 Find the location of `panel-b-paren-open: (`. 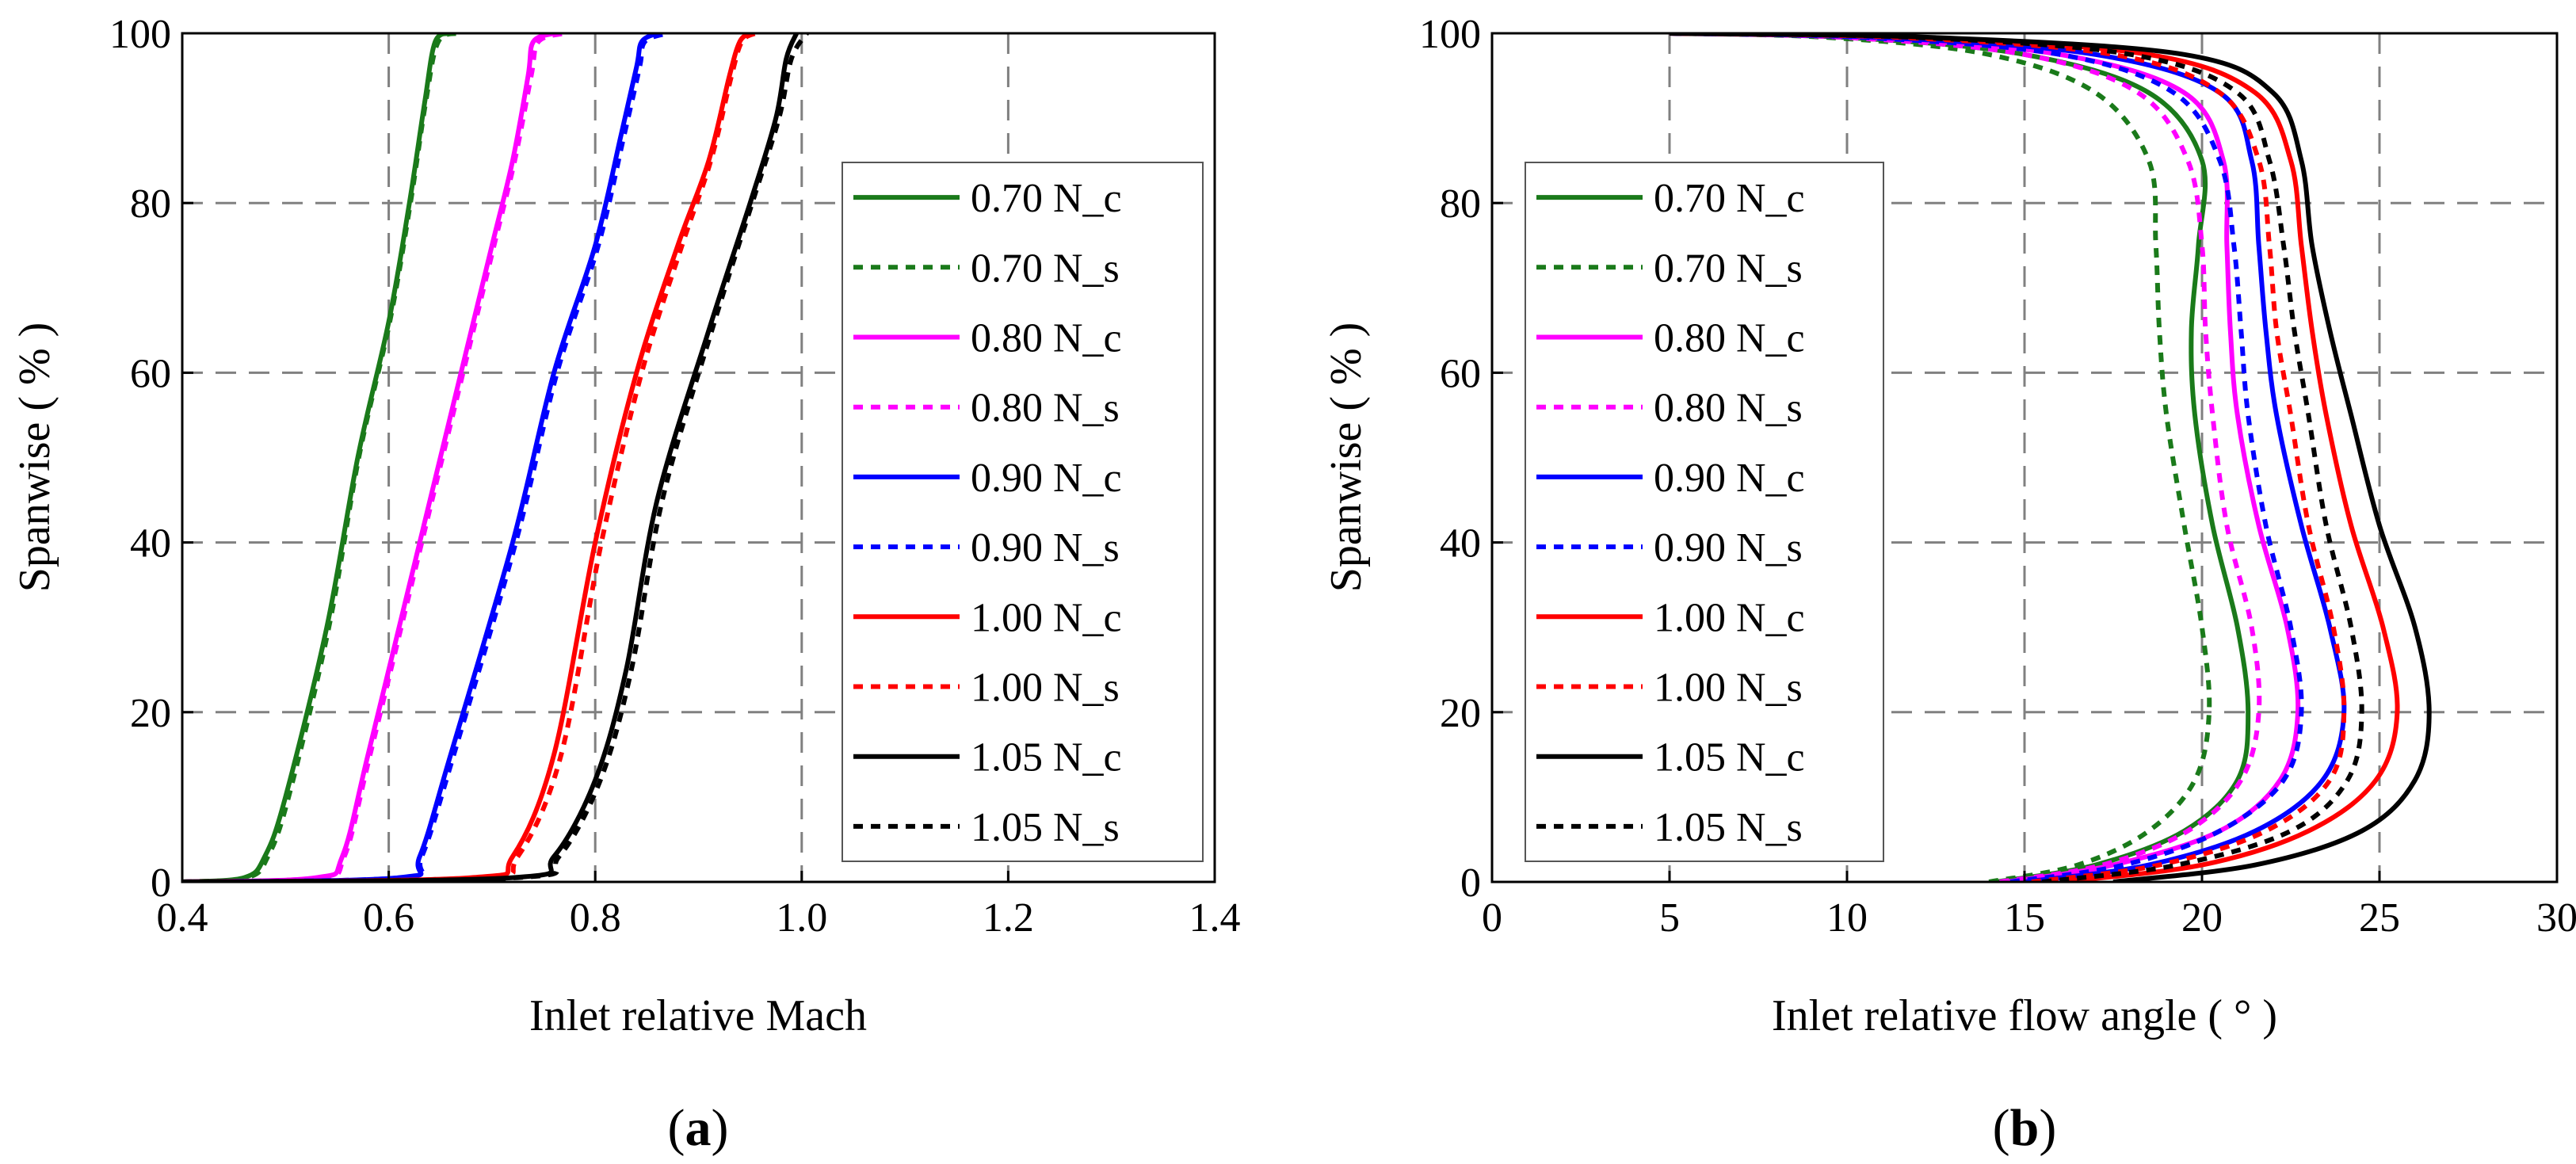

panel-b-paren-open: ( is located at coordinates (2001, 1128).